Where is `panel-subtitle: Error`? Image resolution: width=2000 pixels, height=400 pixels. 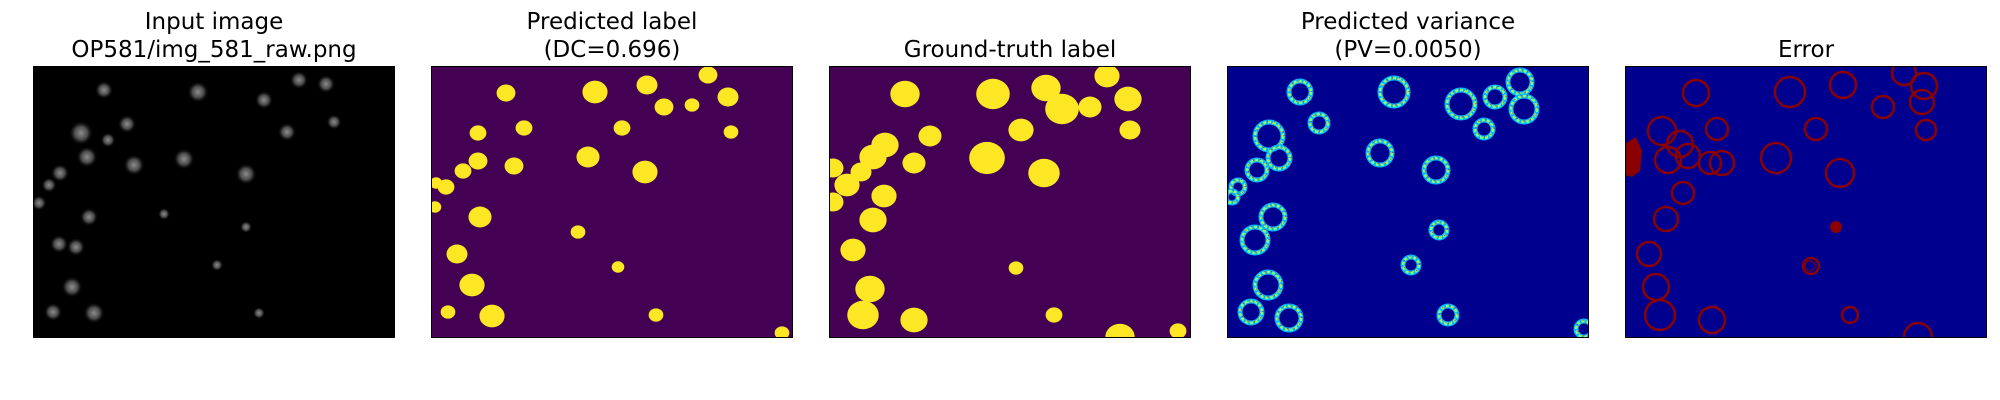
panel-subtitle: Error is located at coordinates (1806, 50).